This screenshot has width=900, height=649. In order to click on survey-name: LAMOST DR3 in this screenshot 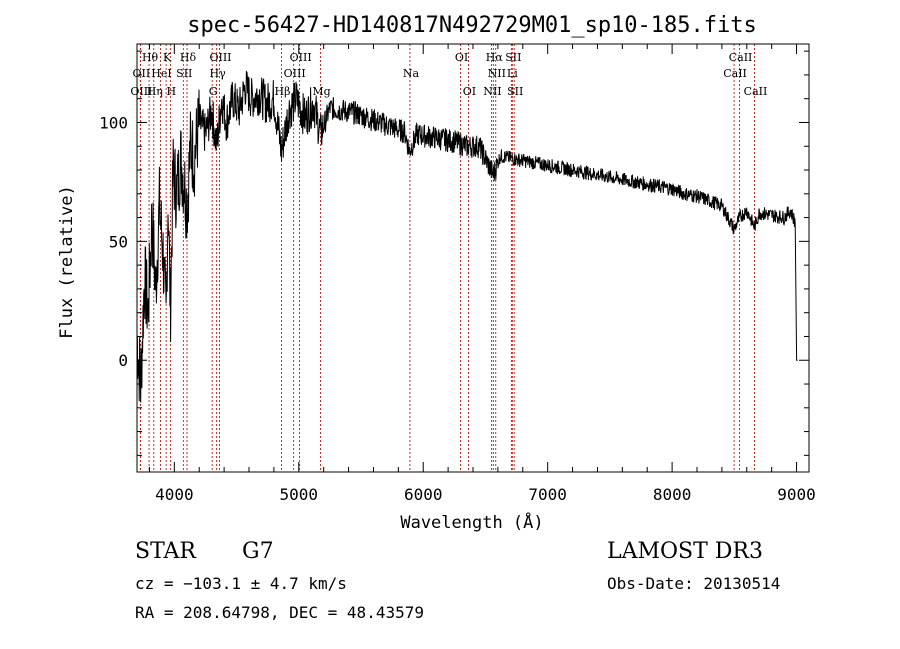, I will do `click(685, 551)`.